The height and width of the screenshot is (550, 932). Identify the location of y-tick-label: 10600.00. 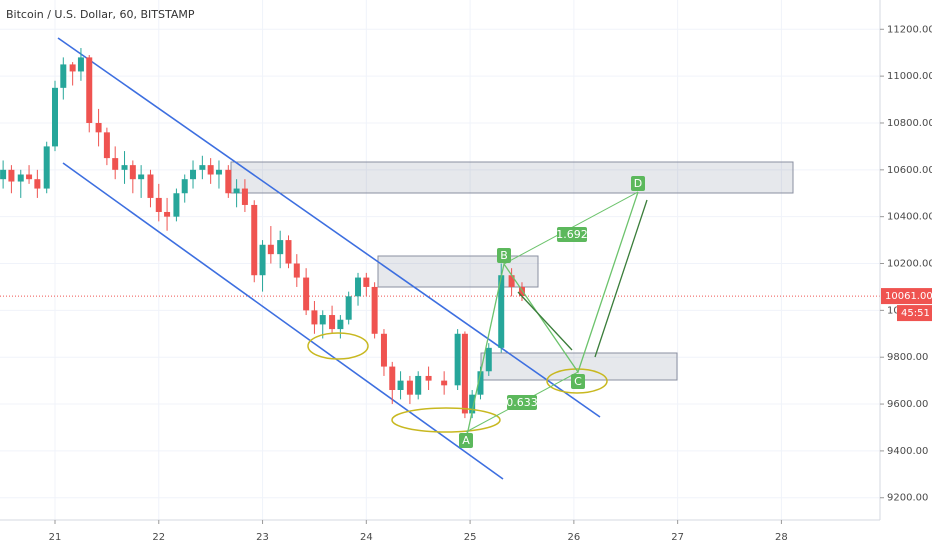
(909, 170).